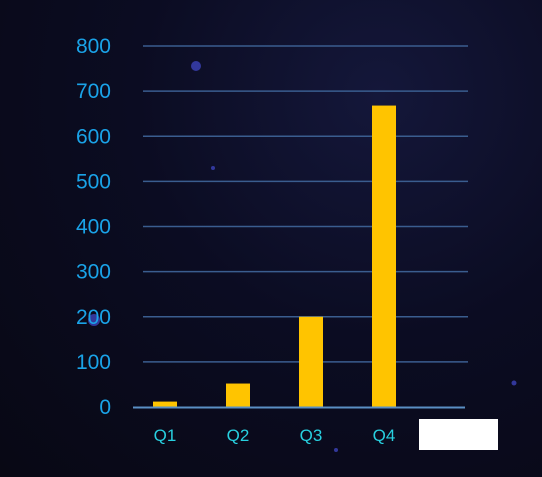  Describe the element at coordinates (93, 91) in the screenshot. I see `y-tick-label: 700` at that location.